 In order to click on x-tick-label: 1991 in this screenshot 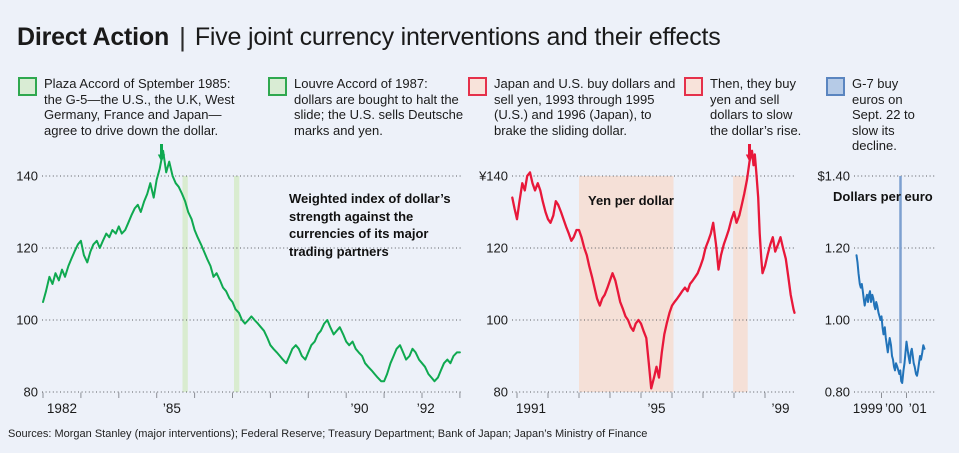, I will do `click(531, 408)`.